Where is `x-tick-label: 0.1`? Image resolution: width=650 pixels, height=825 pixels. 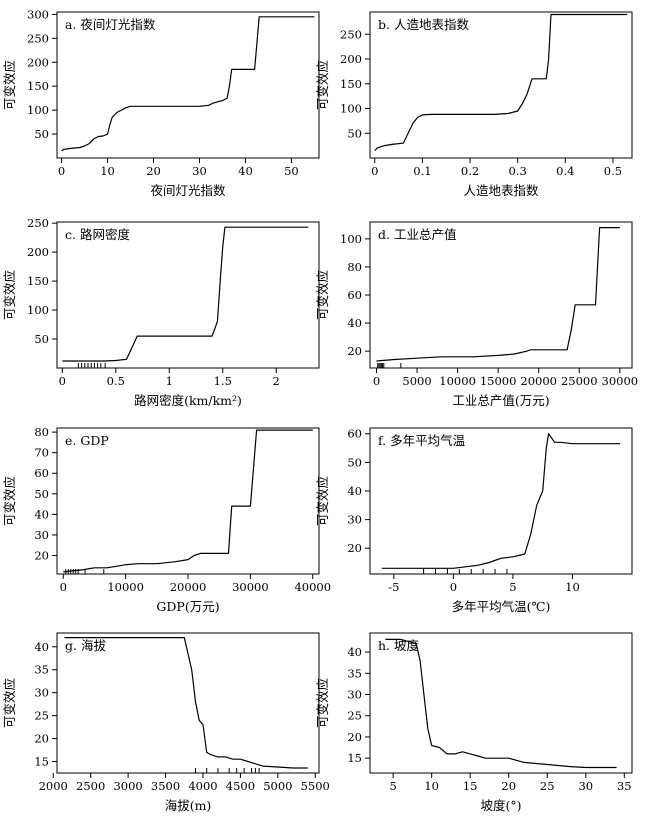 x-tick-label: 0.1 is located at coordinates (422, 171).